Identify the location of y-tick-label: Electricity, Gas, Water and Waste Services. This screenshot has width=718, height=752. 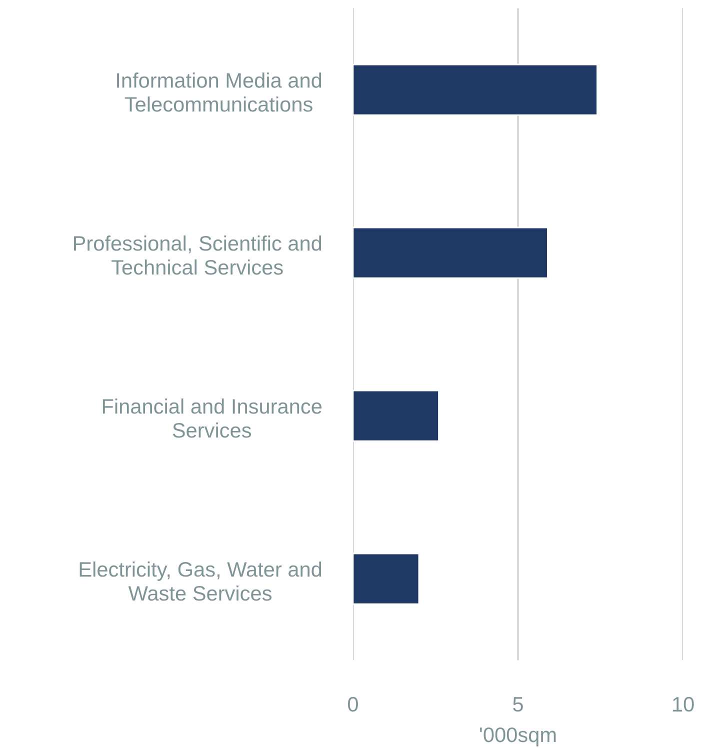
(201, 581).